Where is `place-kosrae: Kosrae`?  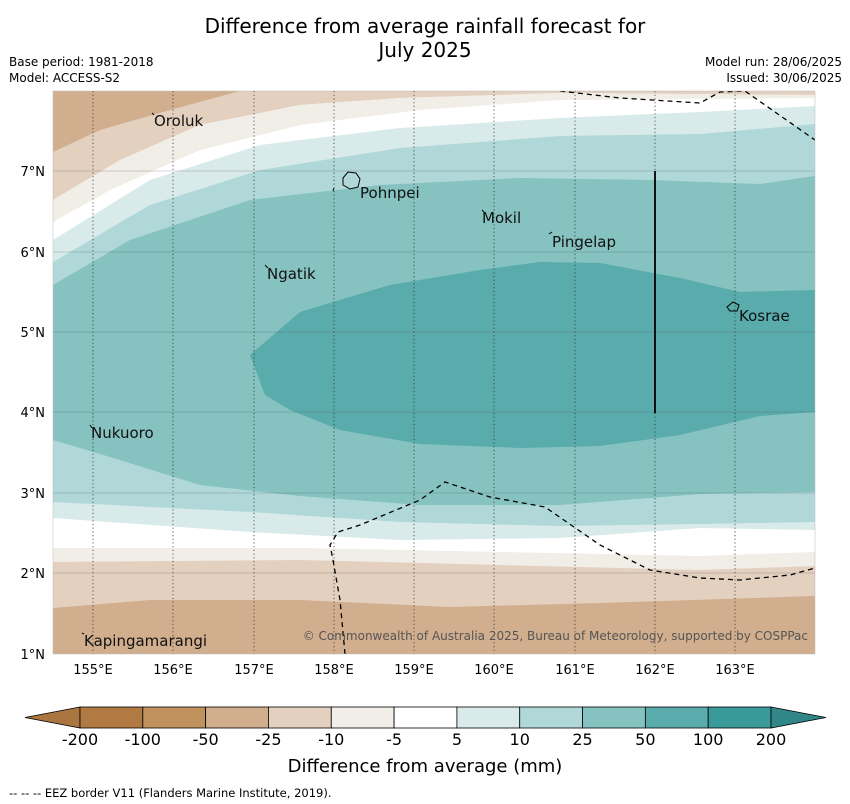
place-kosrae: Kosrae is located at coordinates (764, 316).